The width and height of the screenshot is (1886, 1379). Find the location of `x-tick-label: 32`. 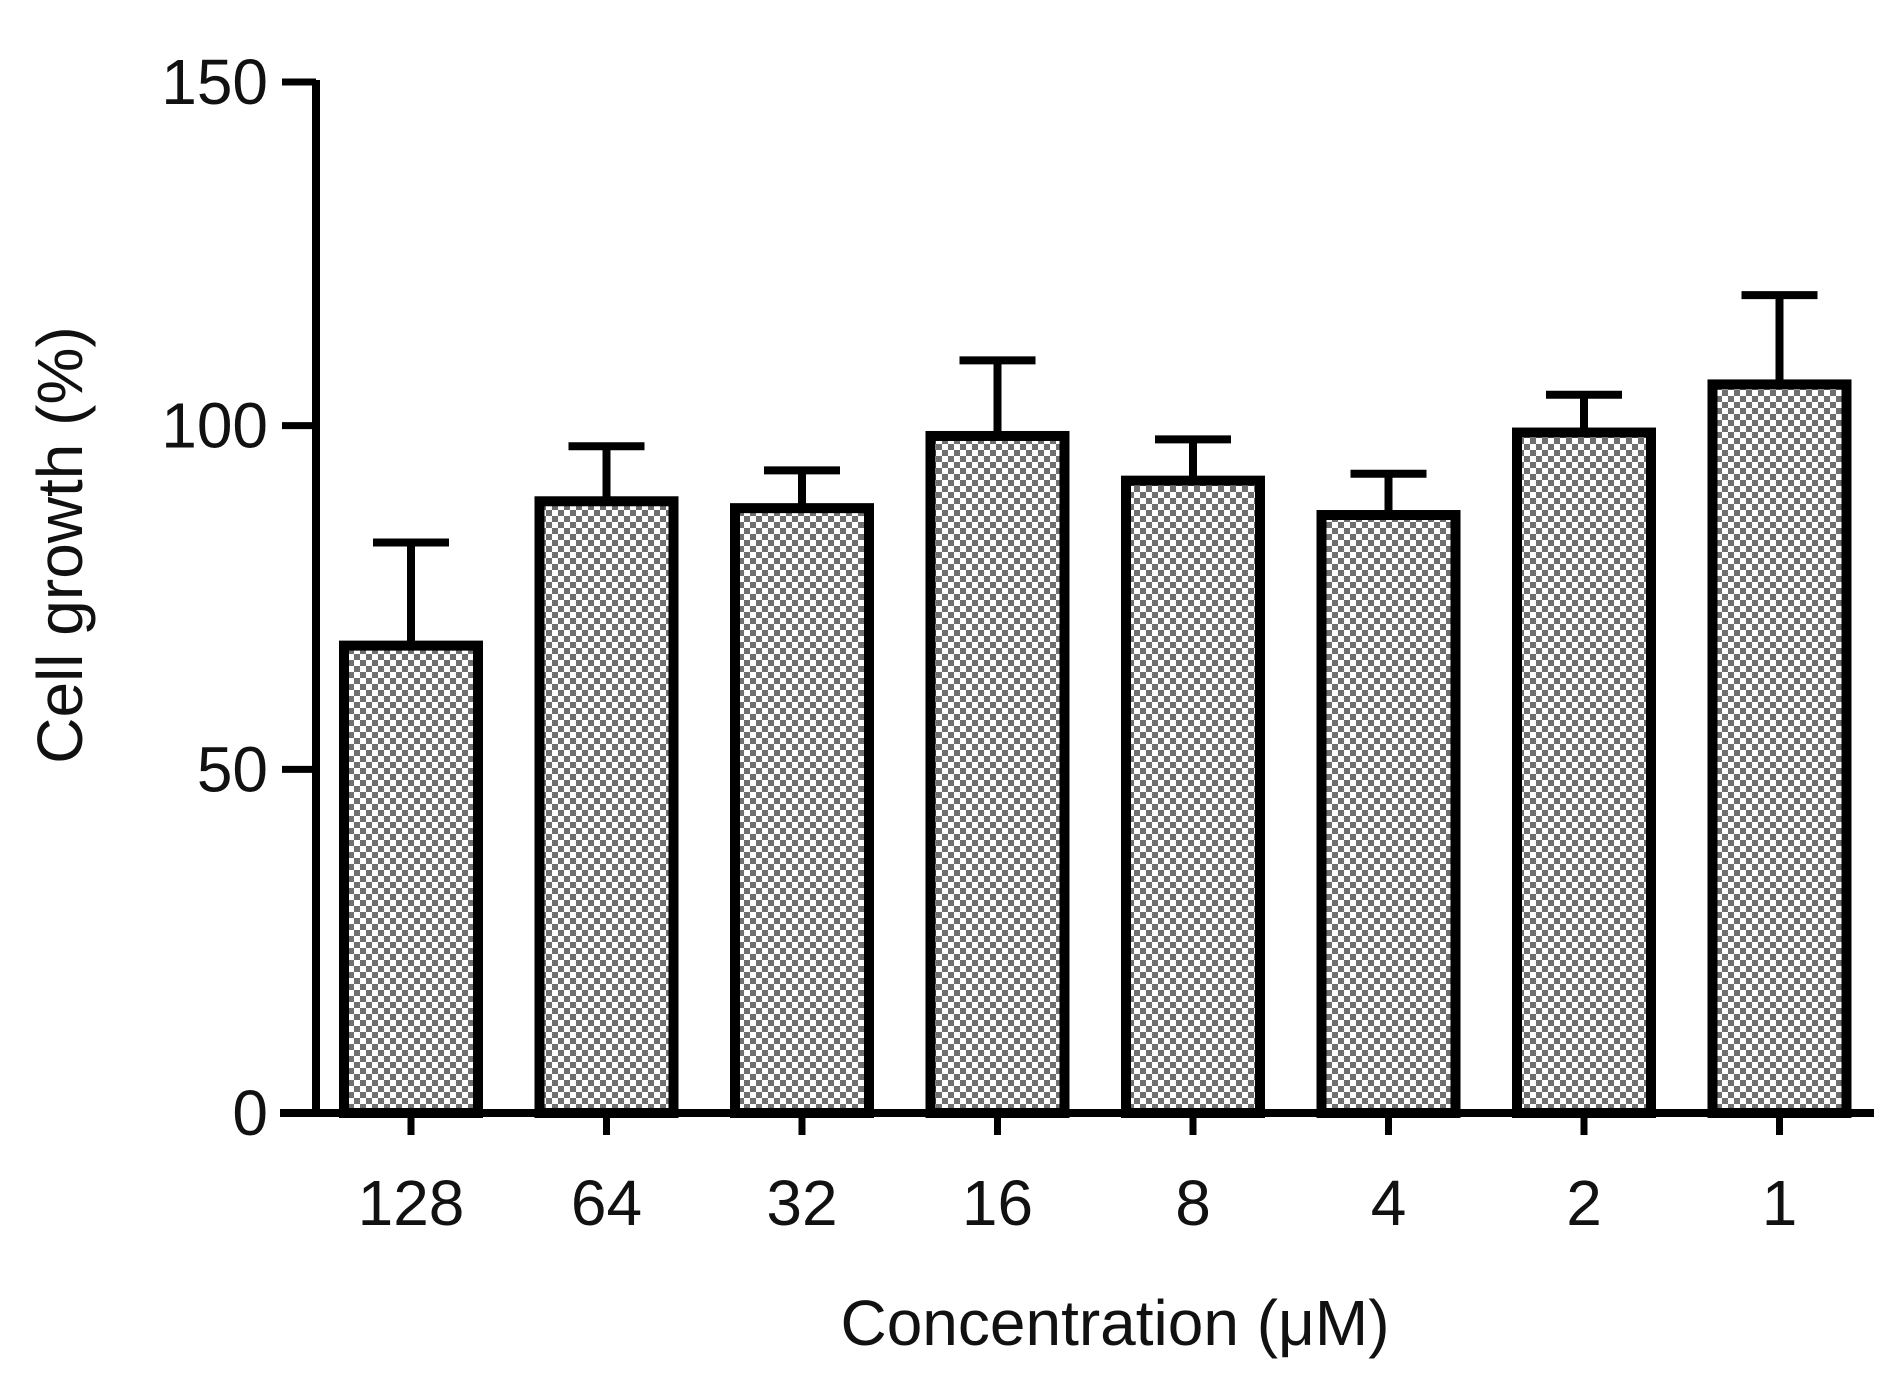

x-tick-label: 32 is located at coordinates (801, 1203).